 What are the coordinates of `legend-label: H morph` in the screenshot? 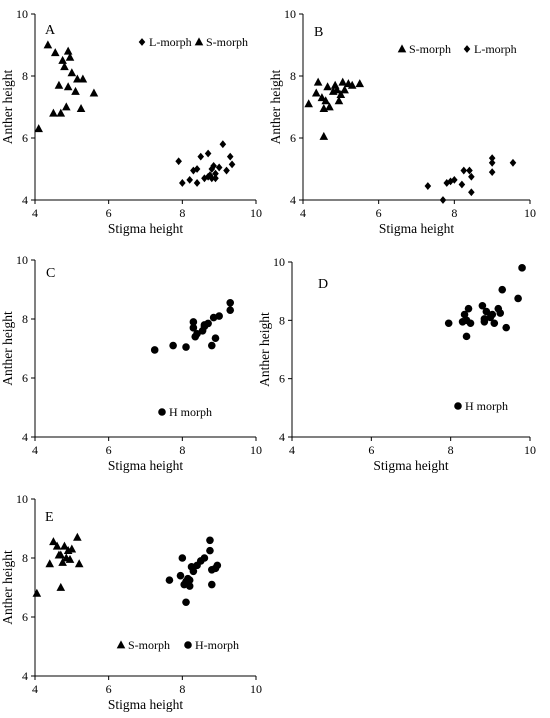 It's located at (486, 406).